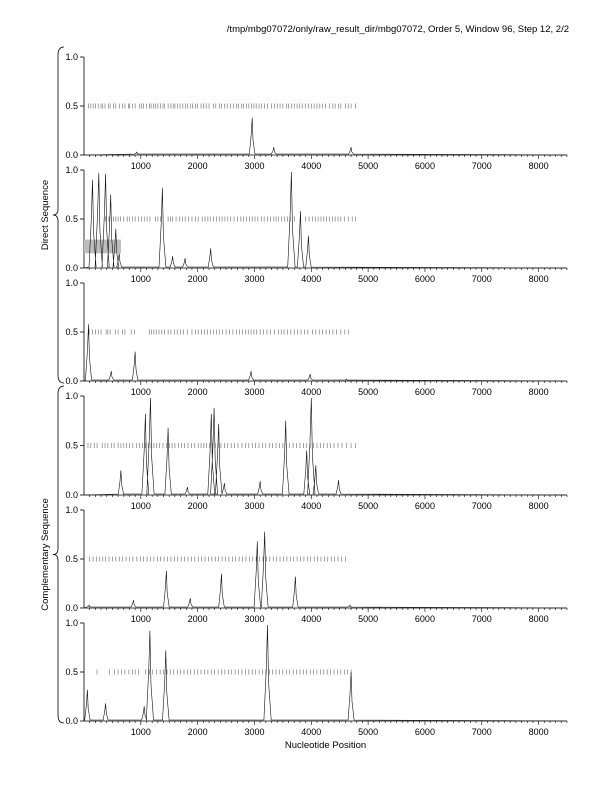 The image size is (612, 792). I want to click on group-label: Direct Sequence, so click(45, 215).